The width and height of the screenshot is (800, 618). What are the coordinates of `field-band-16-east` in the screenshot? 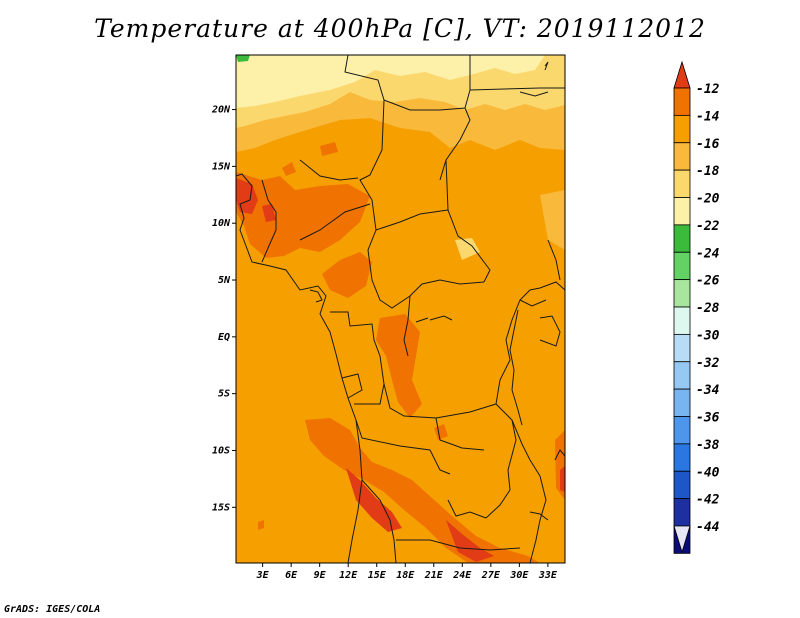 It's located at (552, 220).